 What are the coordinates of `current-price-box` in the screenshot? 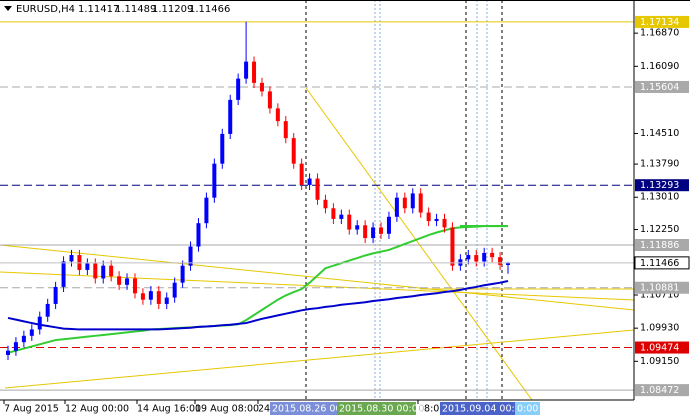 It's located at (662, 263).